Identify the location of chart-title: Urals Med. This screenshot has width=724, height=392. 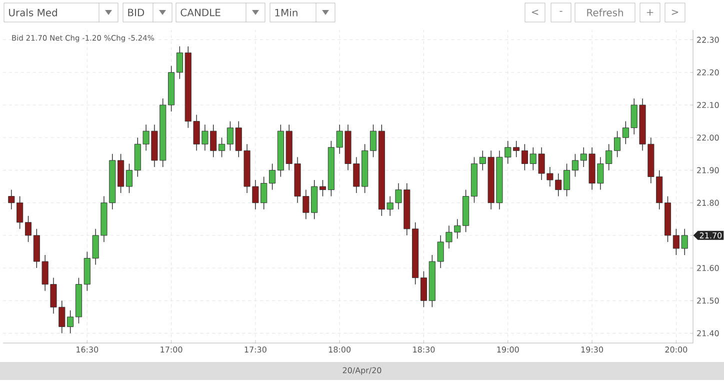
(33, 12).